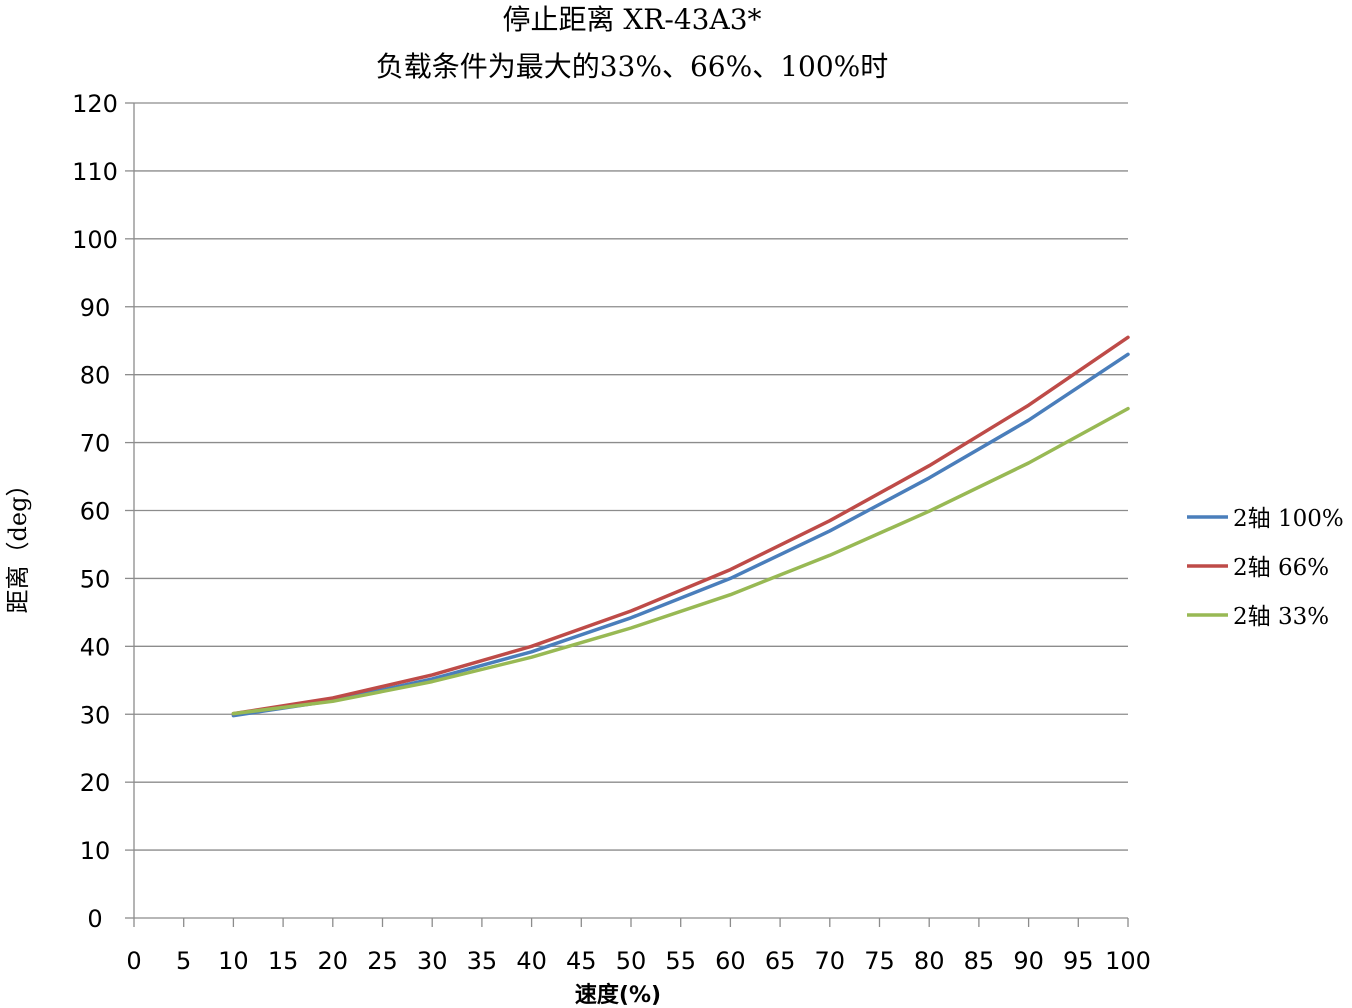 The height and width of the screenshot is (1008, 1352). I want to click on y-tick-label: 30, so click(95, 715).